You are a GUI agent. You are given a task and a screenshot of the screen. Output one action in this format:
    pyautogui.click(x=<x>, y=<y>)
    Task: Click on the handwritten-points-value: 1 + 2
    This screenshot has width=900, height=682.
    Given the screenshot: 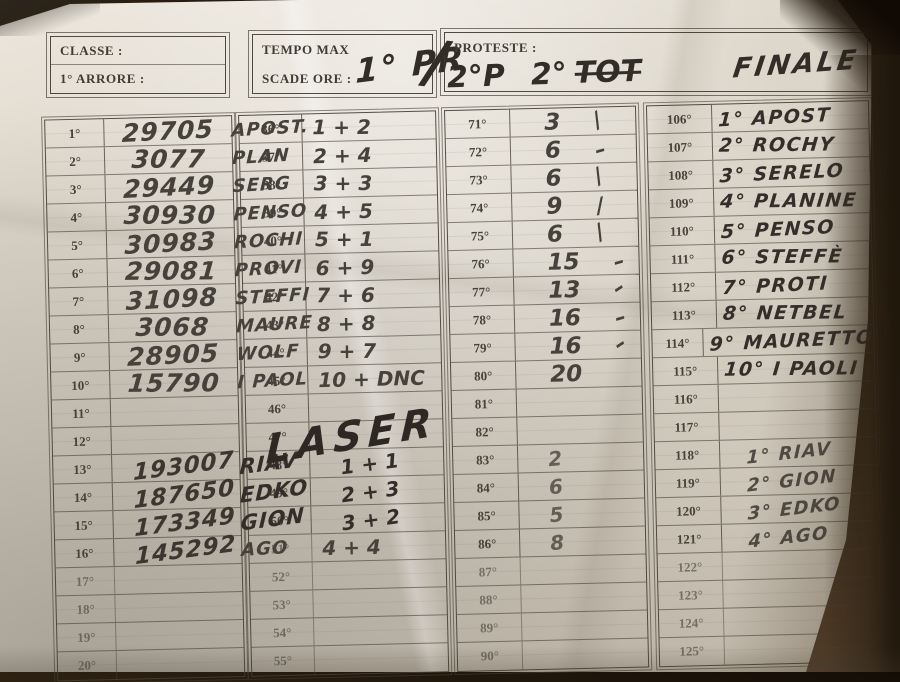 What is the action you would take?
    pyautogui.click(x=341, y=126)
    